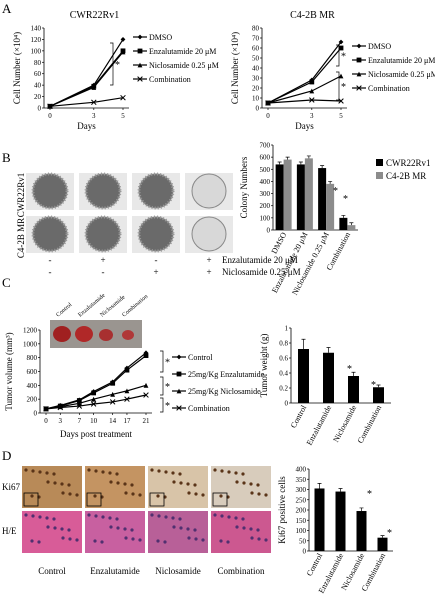 This screenshot has width=435, height=601. Describe the element at coordinates (17, 68) in the screenshot. I see `y-axis-label: Cell Number (×10⁴)` at that location.